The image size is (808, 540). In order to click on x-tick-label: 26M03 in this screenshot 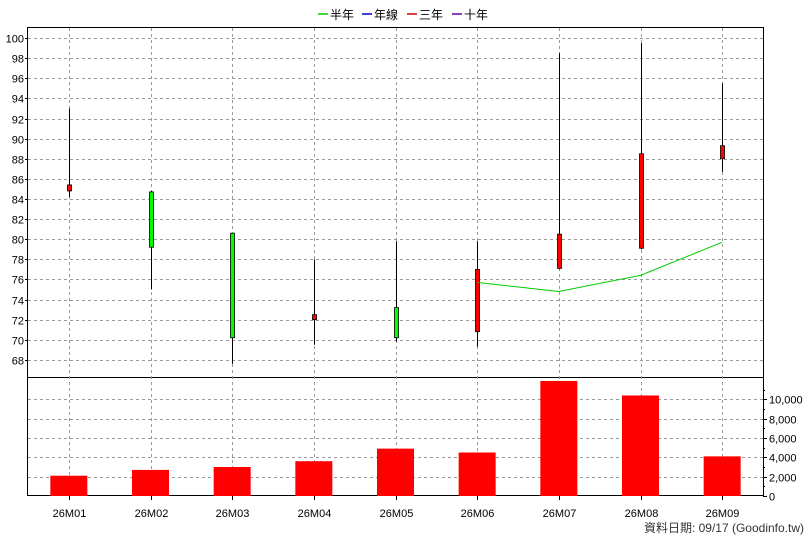, I will do `click(233, 514)`.